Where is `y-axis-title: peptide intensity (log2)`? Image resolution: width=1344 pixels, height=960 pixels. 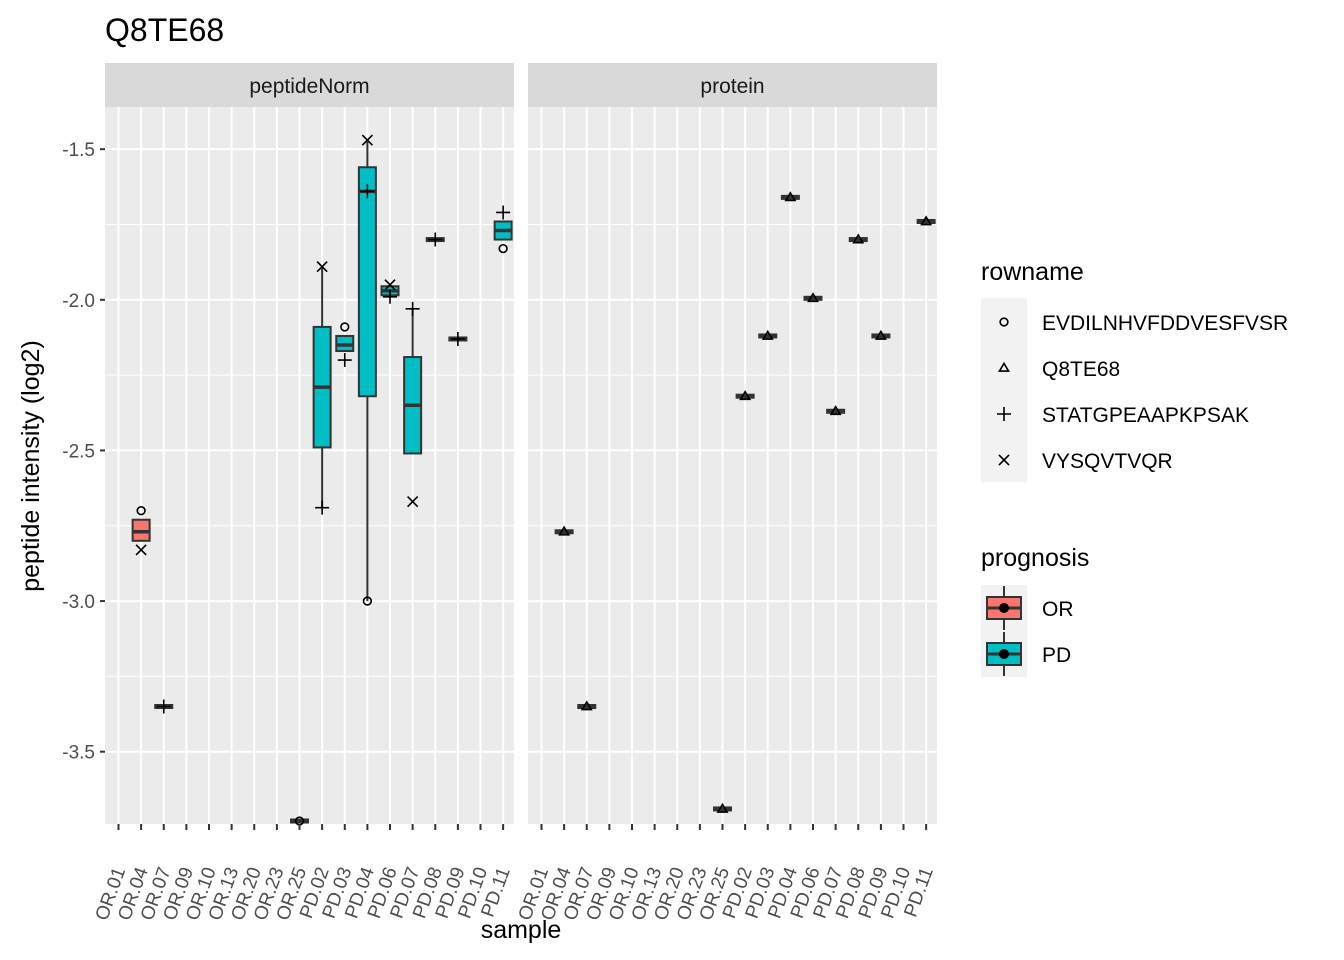
y-axis-title: peptide intensity (log2) is located at coordinates (31, 466).